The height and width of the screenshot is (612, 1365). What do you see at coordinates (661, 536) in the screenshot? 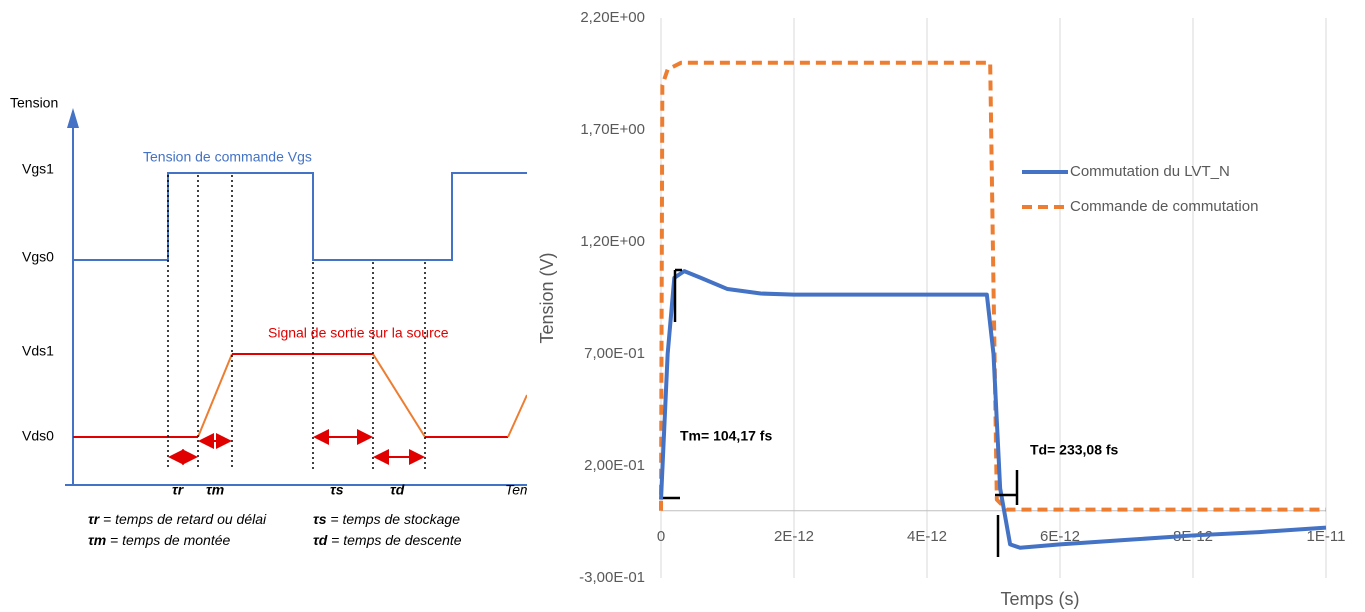
I see `x-tick-label: 0` at bounding box center [661, 536].